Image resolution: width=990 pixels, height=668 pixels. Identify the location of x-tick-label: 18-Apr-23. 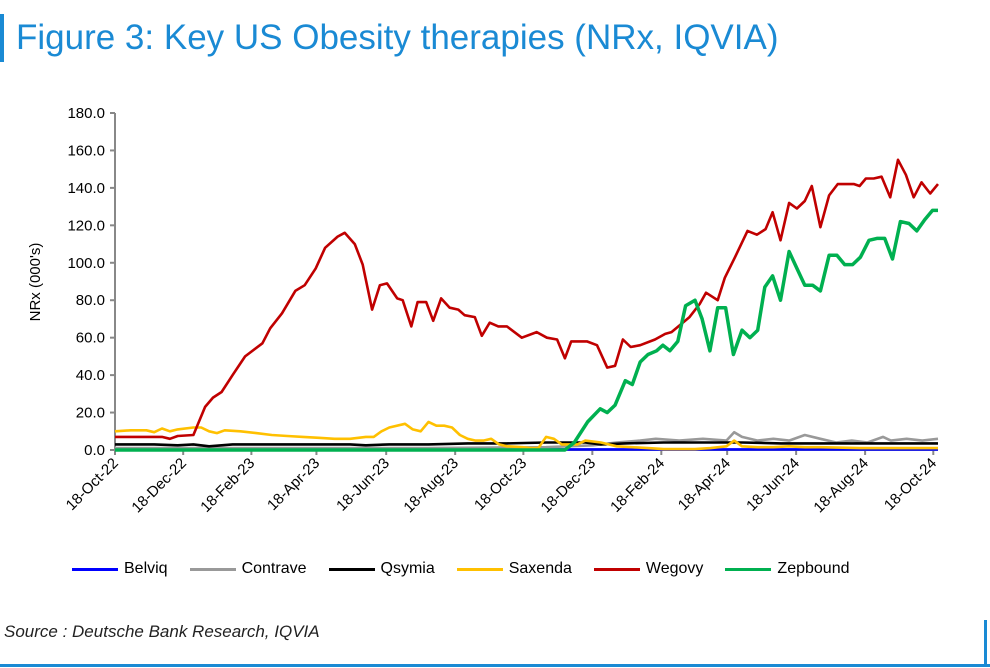
(293, 484).